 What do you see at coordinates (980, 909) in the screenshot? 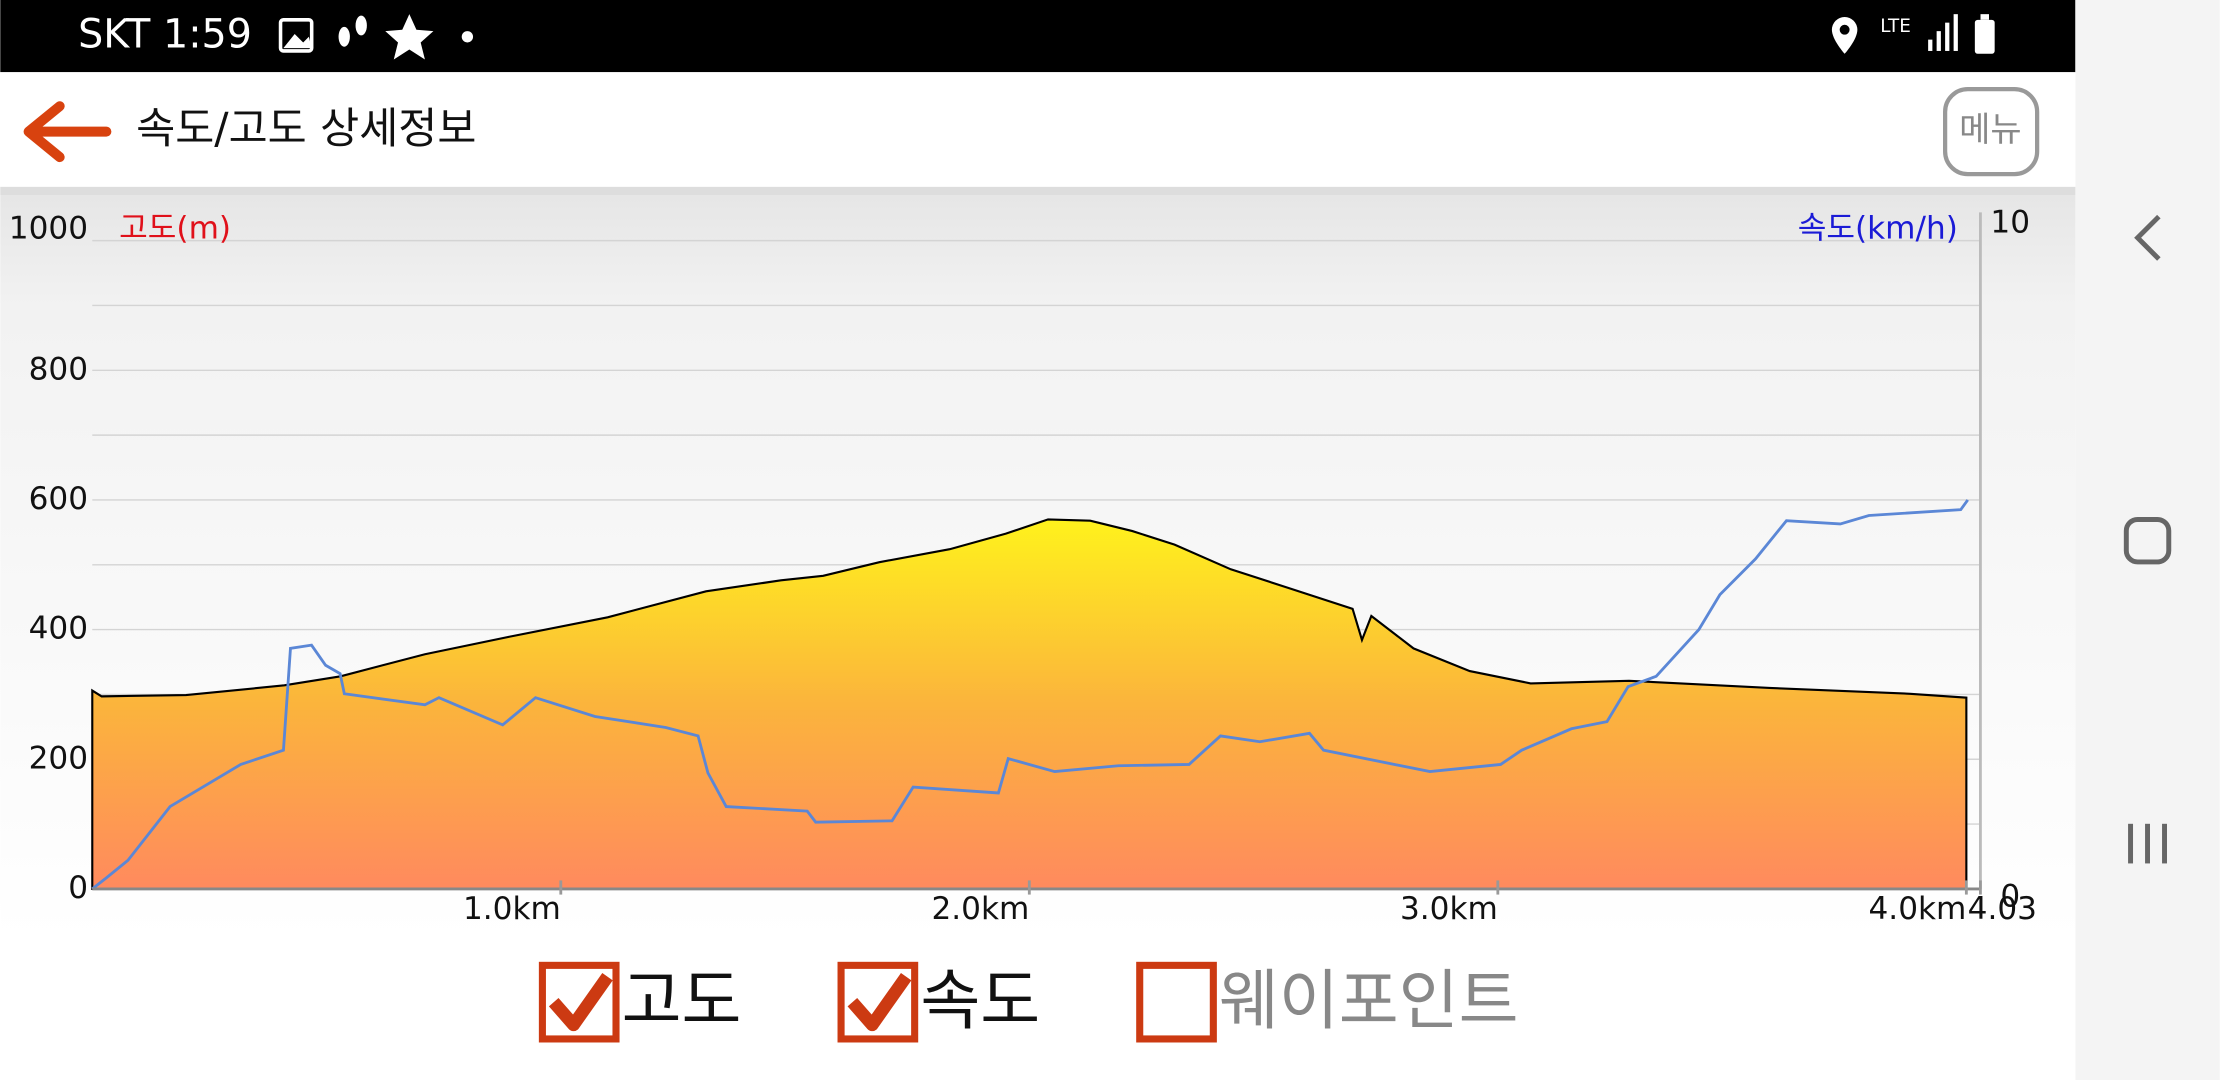
I see `x-tick-label: 2.0km` at bounding box center [980, 909].